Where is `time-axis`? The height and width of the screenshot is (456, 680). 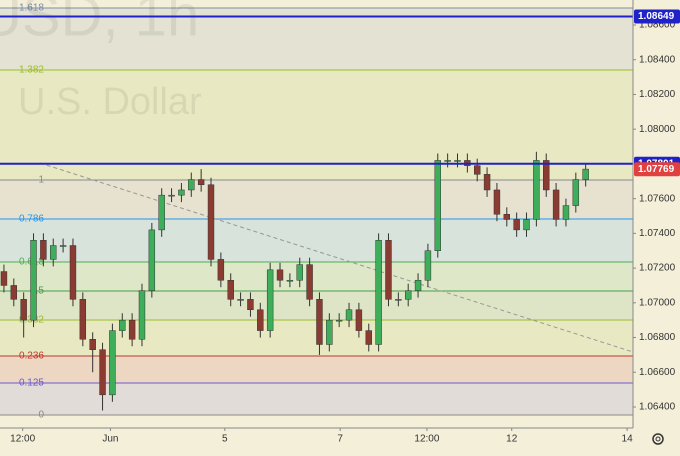
time-axis is located at coordinates (316, 439).